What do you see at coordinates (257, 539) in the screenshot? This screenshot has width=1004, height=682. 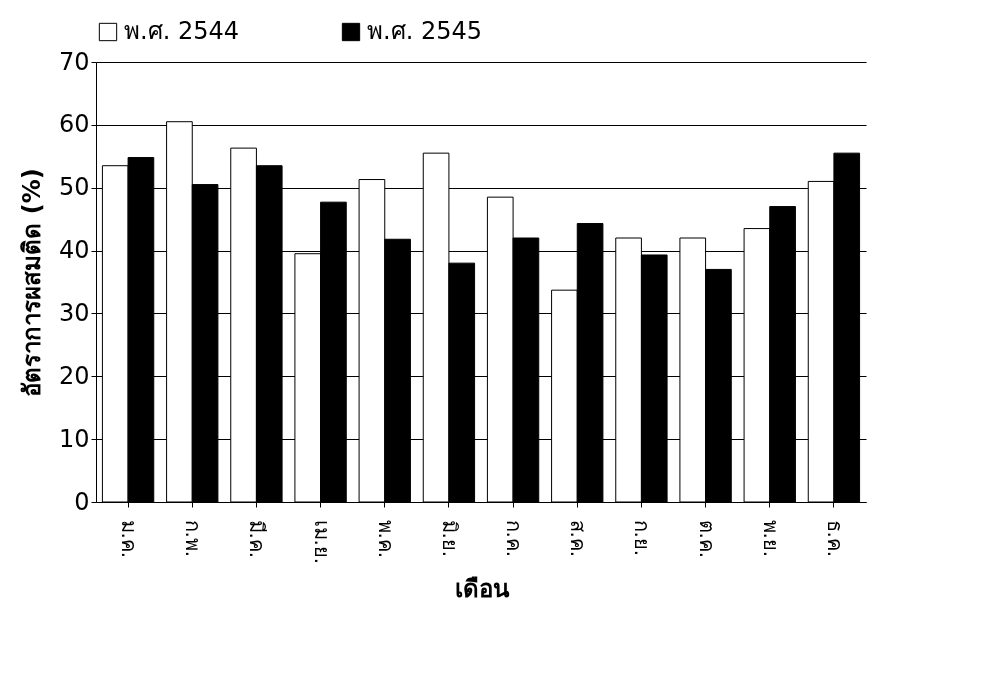 I see `x-tick-label: มี.ค.` at bounding box center [257, 539].